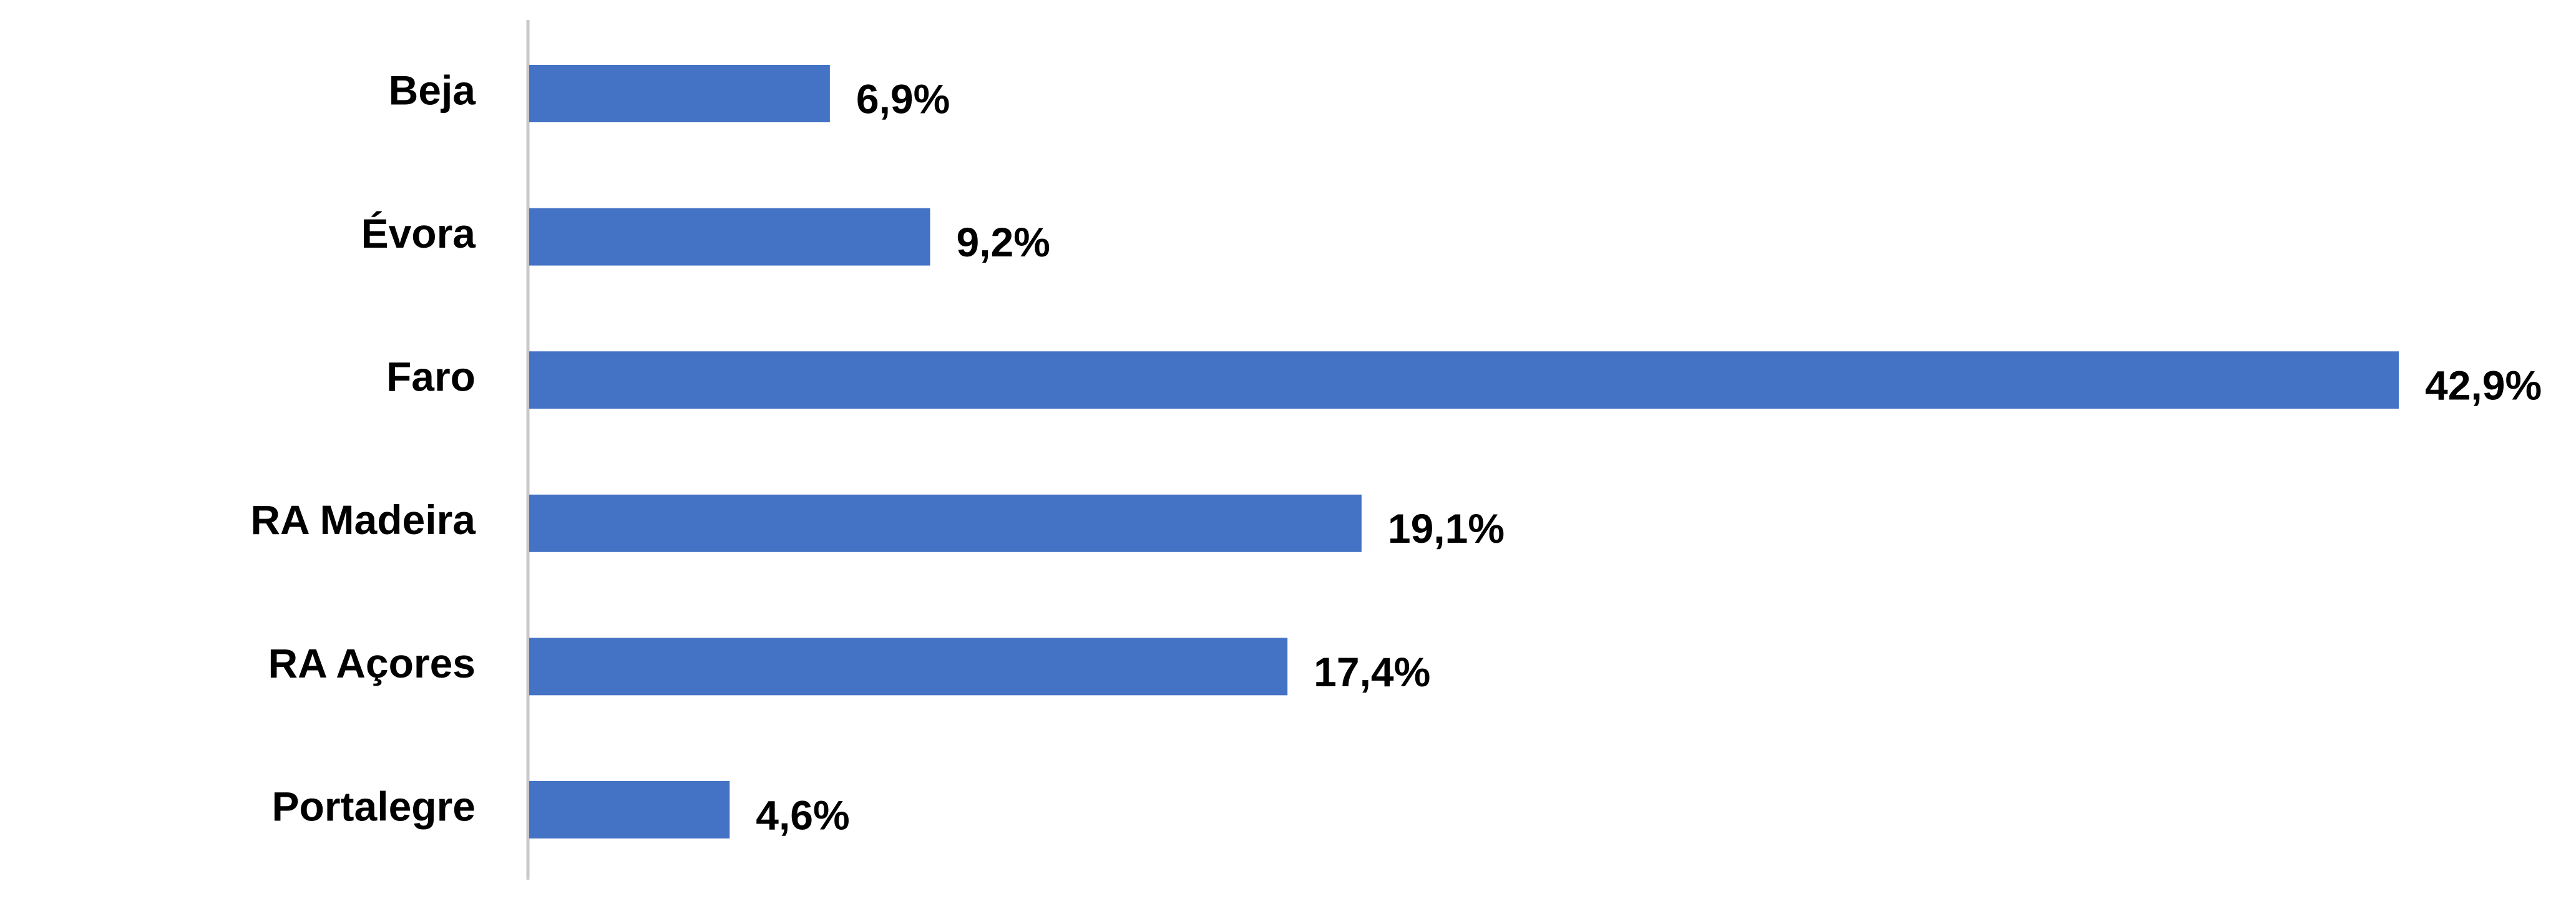  I want to click on value-label: 17,4%, so click(1372, 672).